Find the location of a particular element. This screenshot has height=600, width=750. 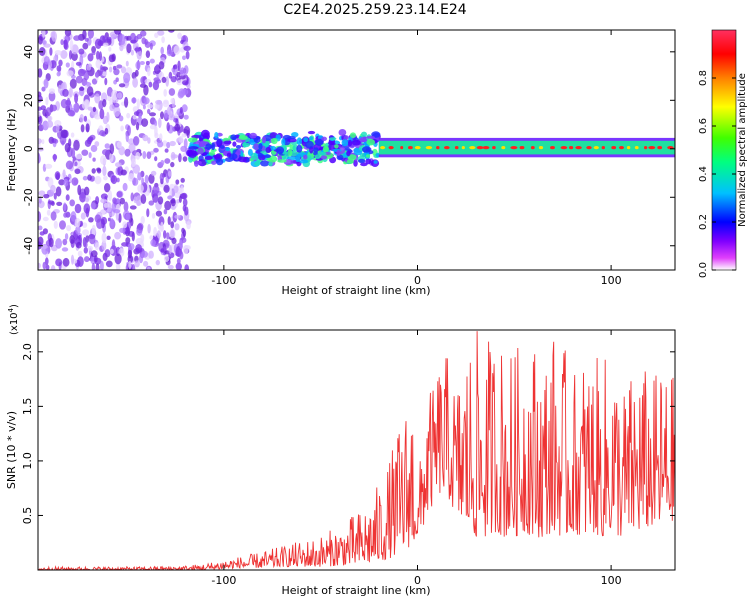

snr-xlabel: Height of straight line (km) is located at coordinates (355, 590).